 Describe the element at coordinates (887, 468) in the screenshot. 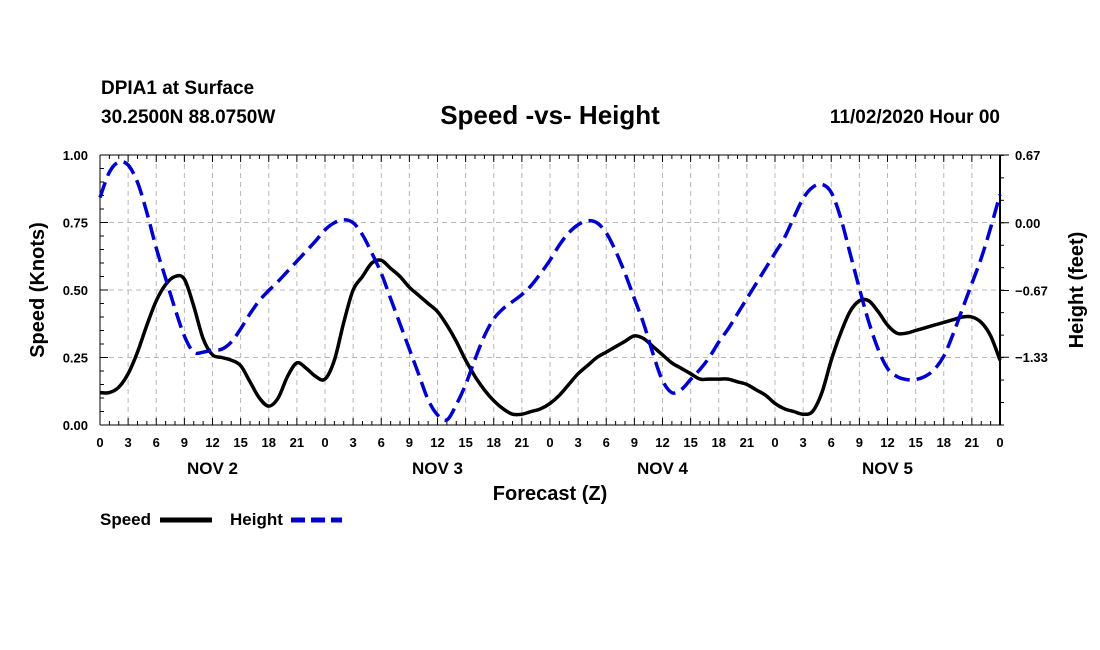

I see `date-label: NOV 5` at that location.